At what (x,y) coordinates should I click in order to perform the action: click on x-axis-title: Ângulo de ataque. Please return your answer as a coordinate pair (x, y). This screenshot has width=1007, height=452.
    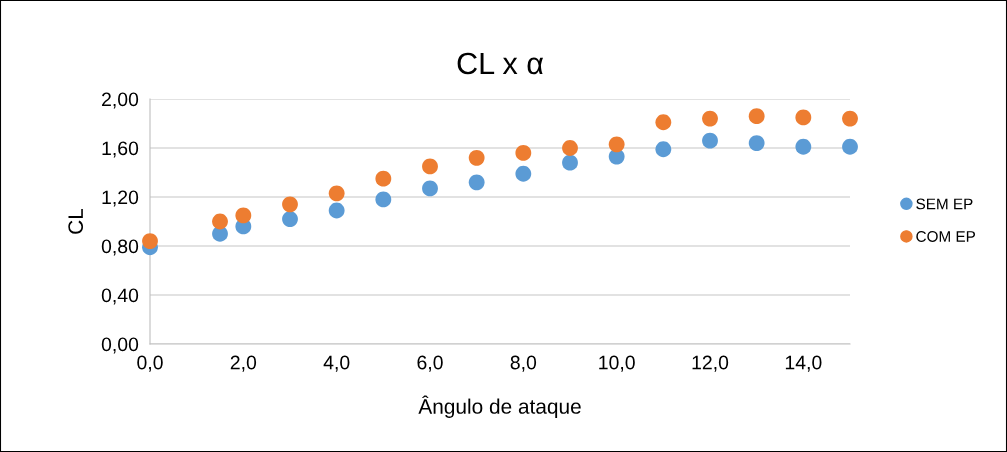
    Looking at the image, I should click on (499, 406).